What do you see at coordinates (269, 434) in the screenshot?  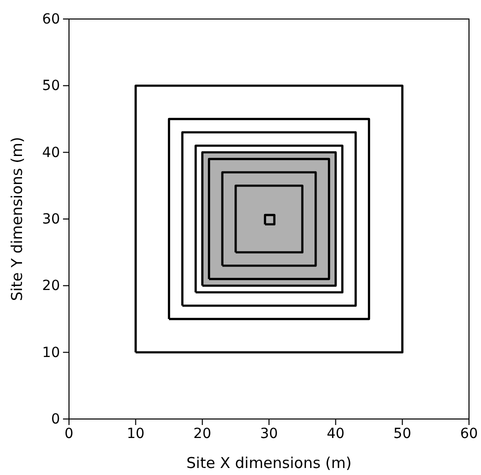 I see `x-tick-label: 30` at bounding box center [269, 434].